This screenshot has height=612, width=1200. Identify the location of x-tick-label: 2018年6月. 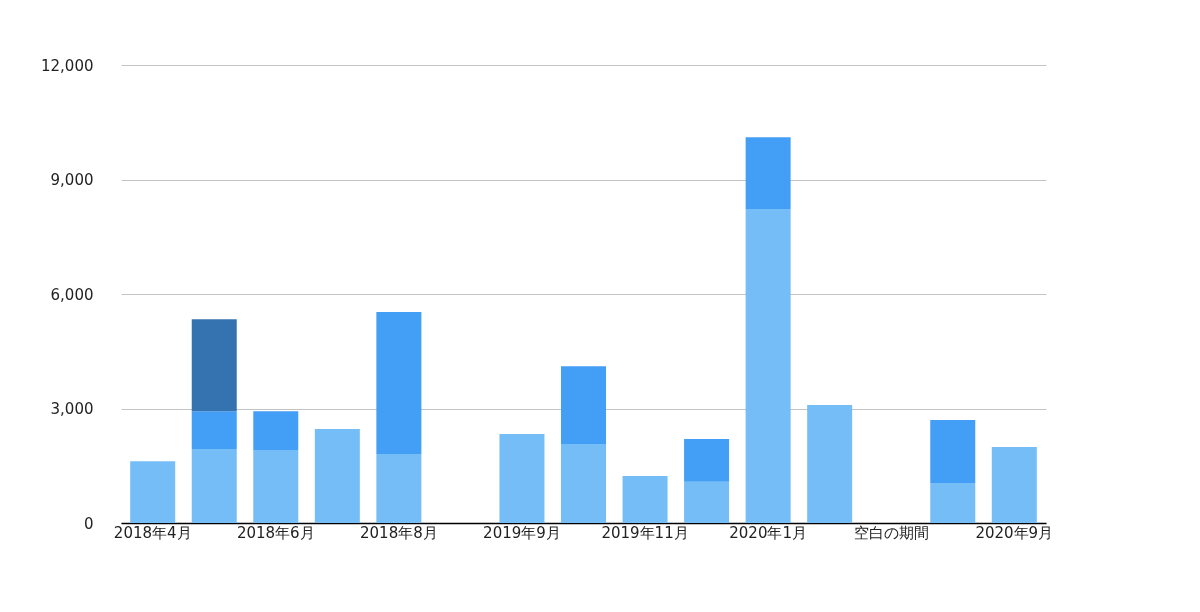
(275, 532).